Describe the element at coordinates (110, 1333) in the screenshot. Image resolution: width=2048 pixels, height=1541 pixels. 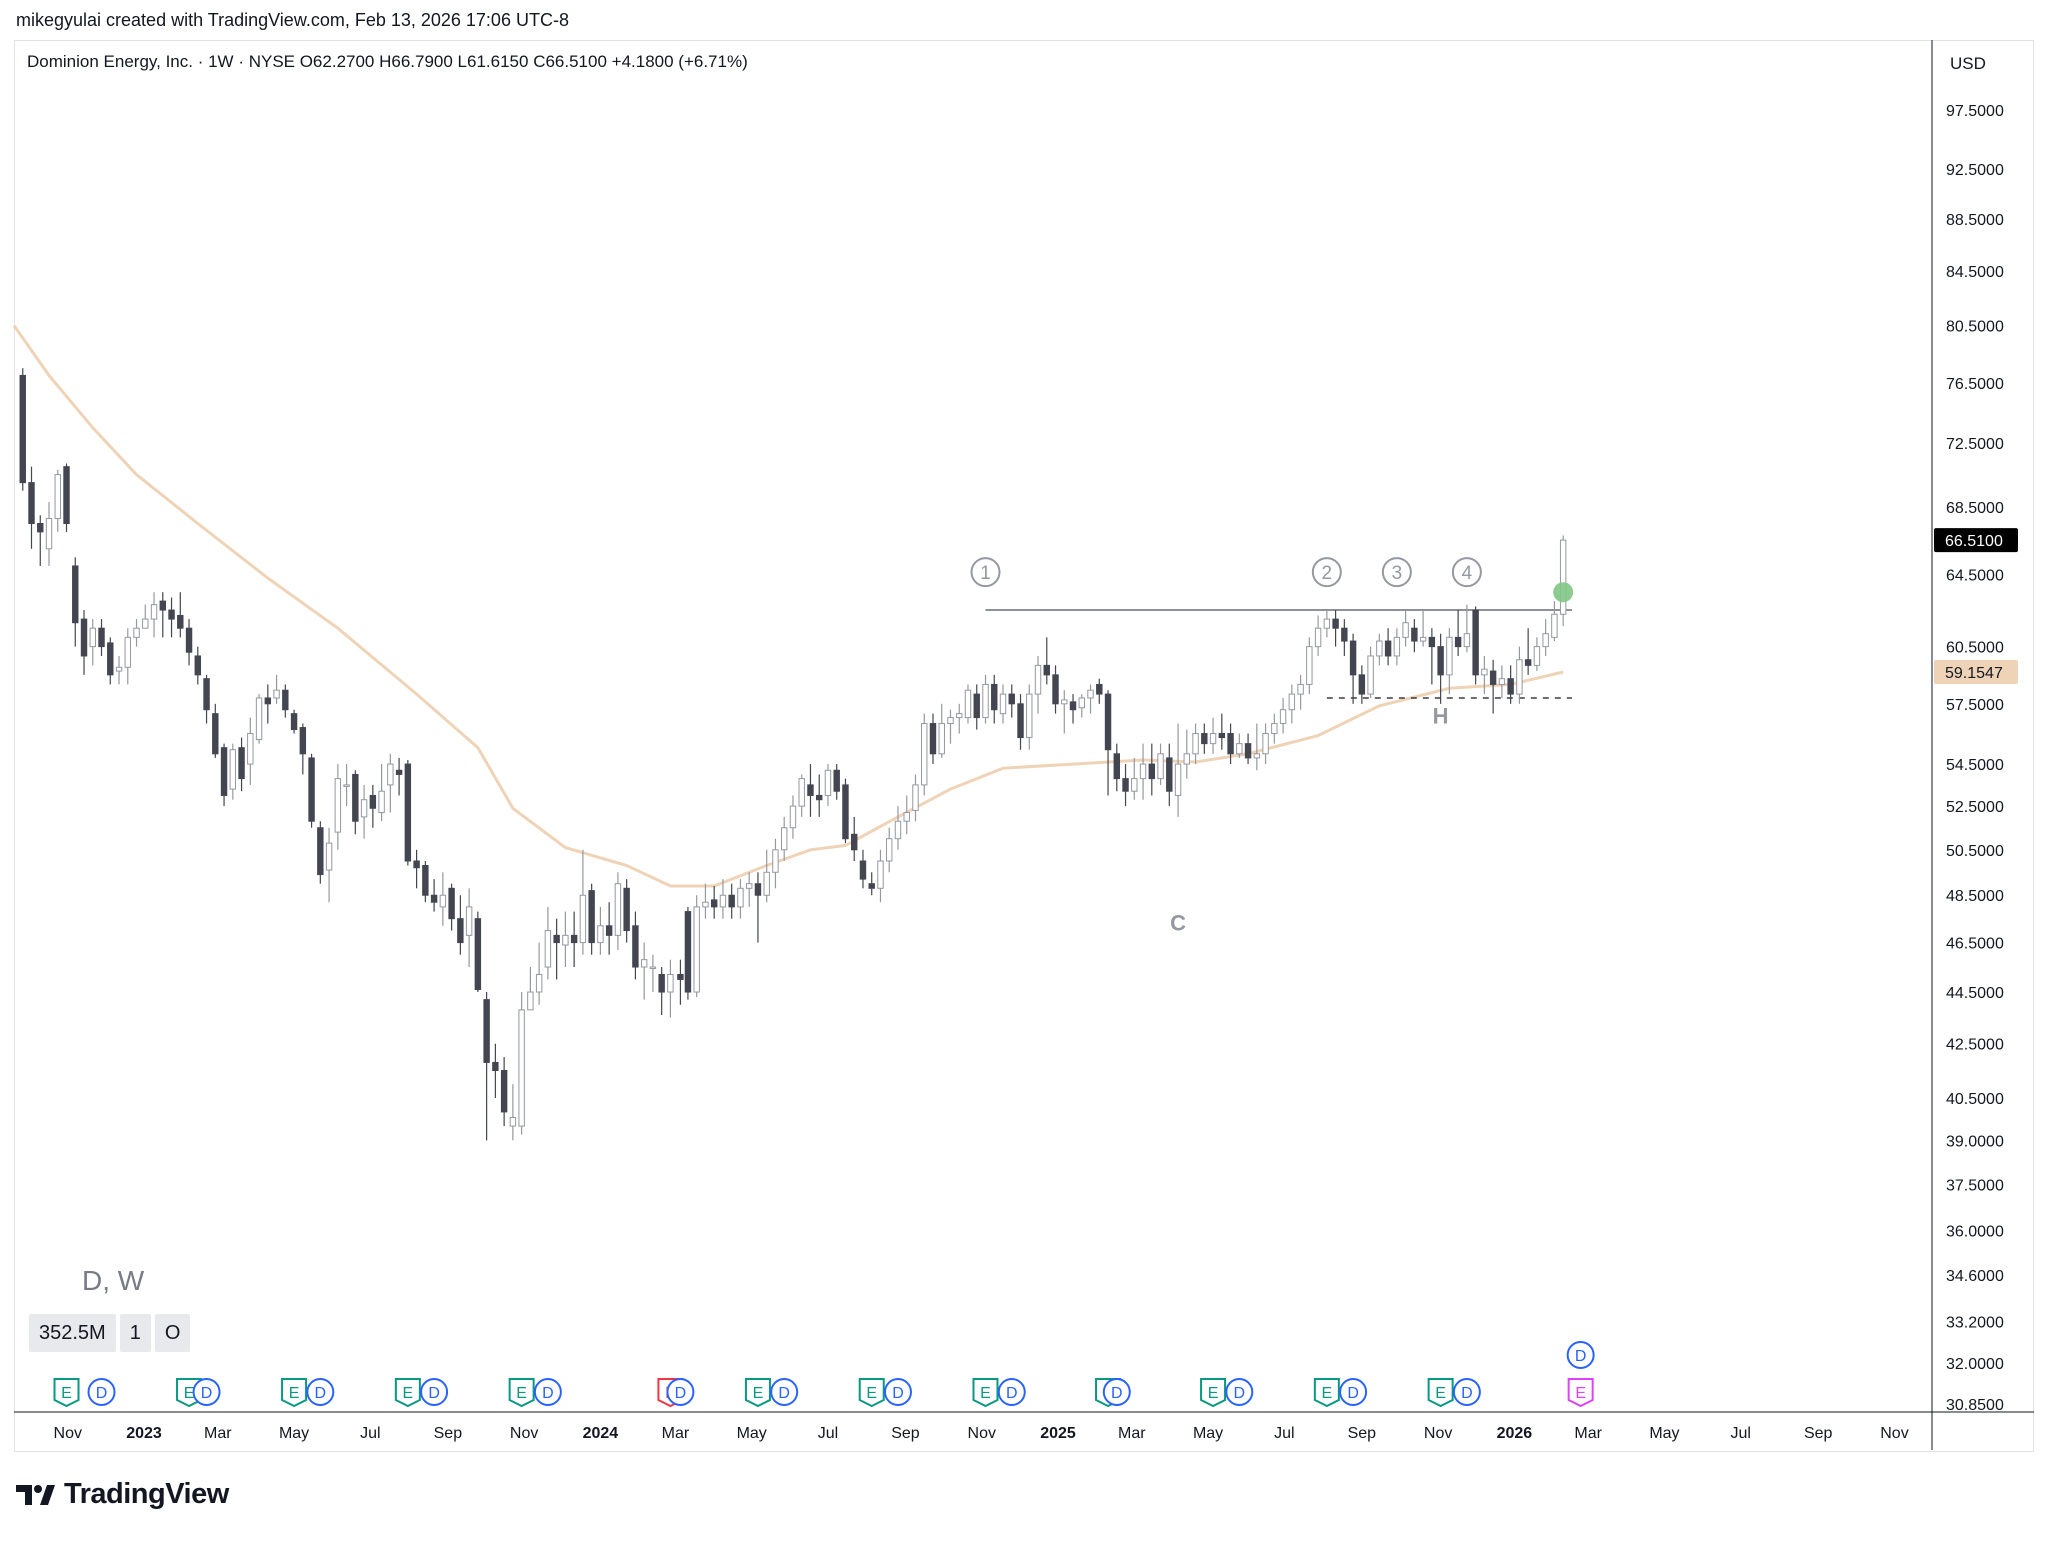
I see `volume-indicator: 352.5M 1 O` at that location.